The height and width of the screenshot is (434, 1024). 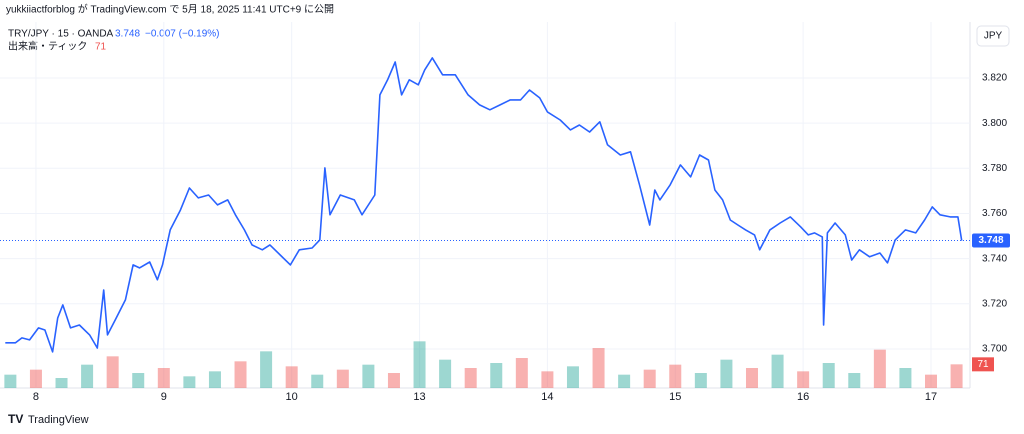 I want to click on x-tick-label: 8, so click(x=36, y=397).